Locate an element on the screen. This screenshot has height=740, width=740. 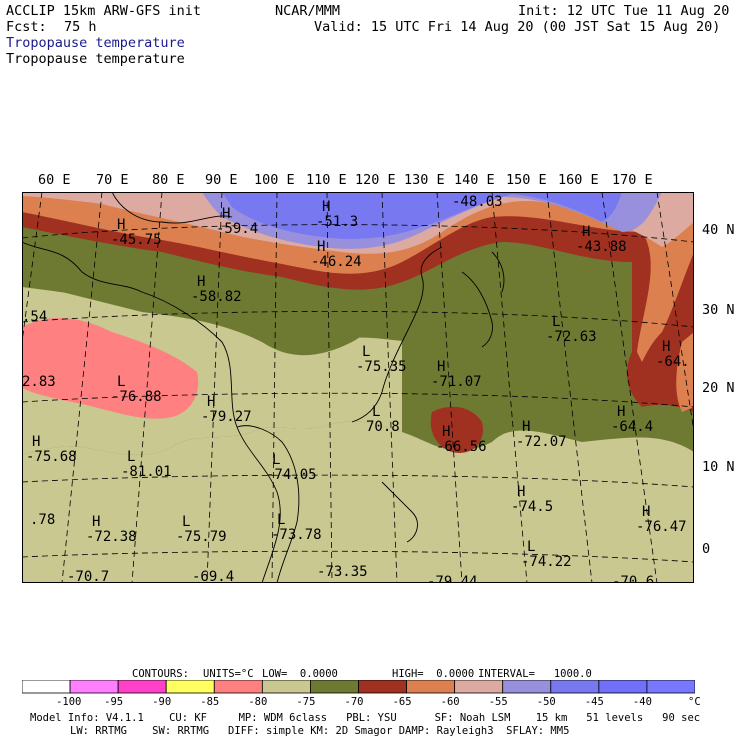
pressure-center-value: -79.27 is located at coordinates (226, 417).